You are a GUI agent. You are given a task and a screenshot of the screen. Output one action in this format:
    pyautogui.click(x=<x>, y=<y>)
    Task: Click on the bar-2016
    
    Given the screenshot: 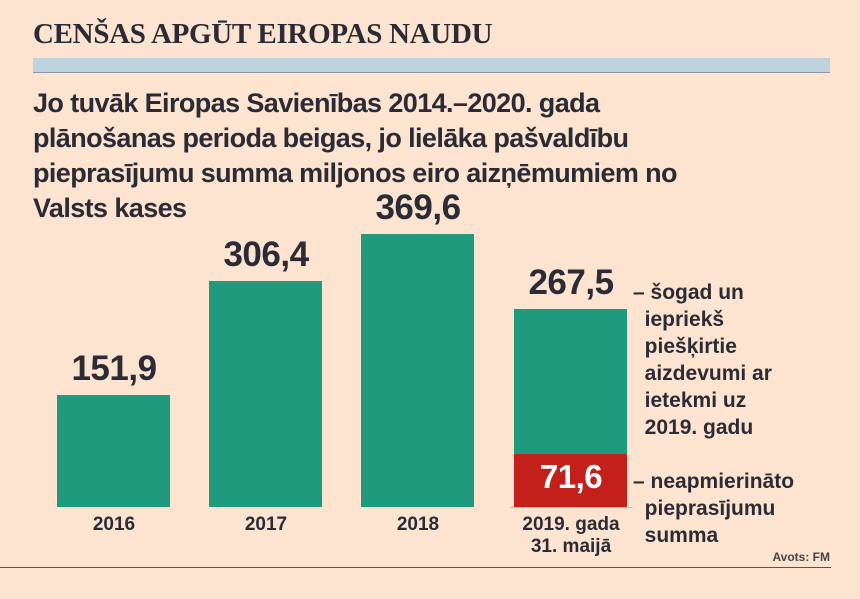 What is the action you would take?
    pyautogui.click(x=113, y=450)
    